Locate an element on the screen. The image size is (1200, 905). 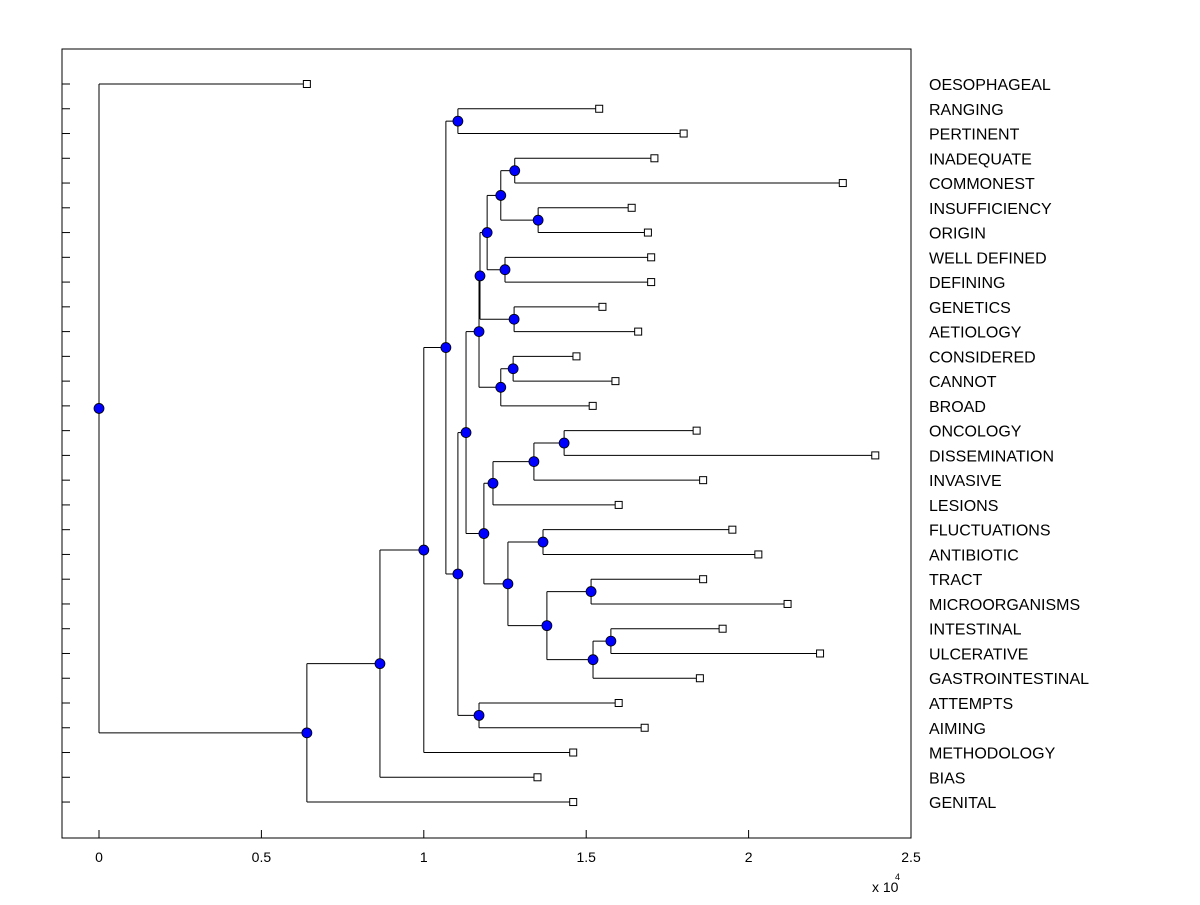
leaf-label: BIAS is located at coordinates (947, 778).